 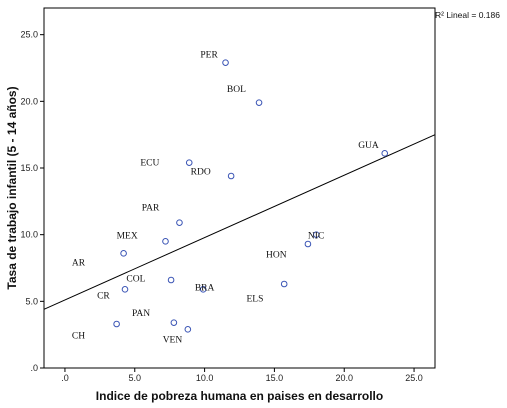 What do you see at coordinates (236, 90) in the screenshot?
I see `point-label: BOL` at bounding box center [236, 90].